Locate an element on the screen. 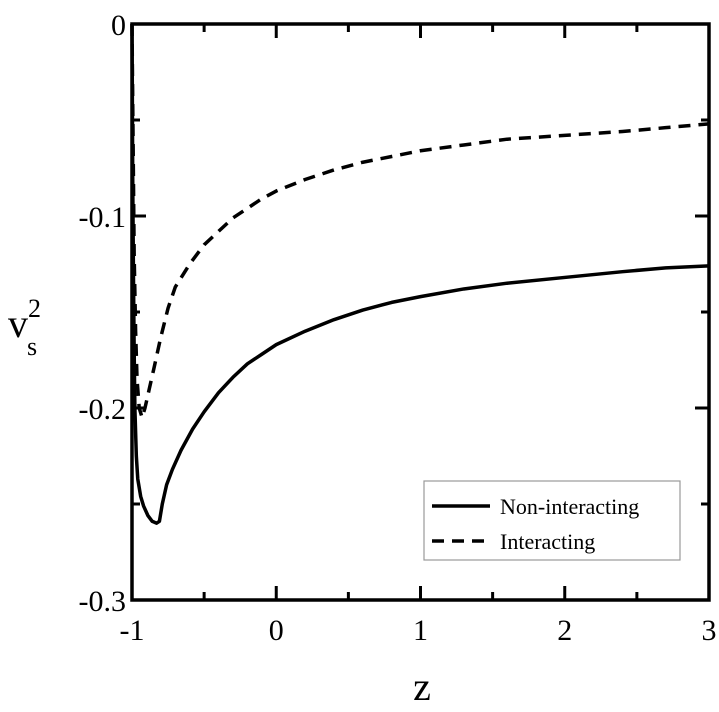  y-axis-title-superscript: 2 is located at coordinates (34, 308).